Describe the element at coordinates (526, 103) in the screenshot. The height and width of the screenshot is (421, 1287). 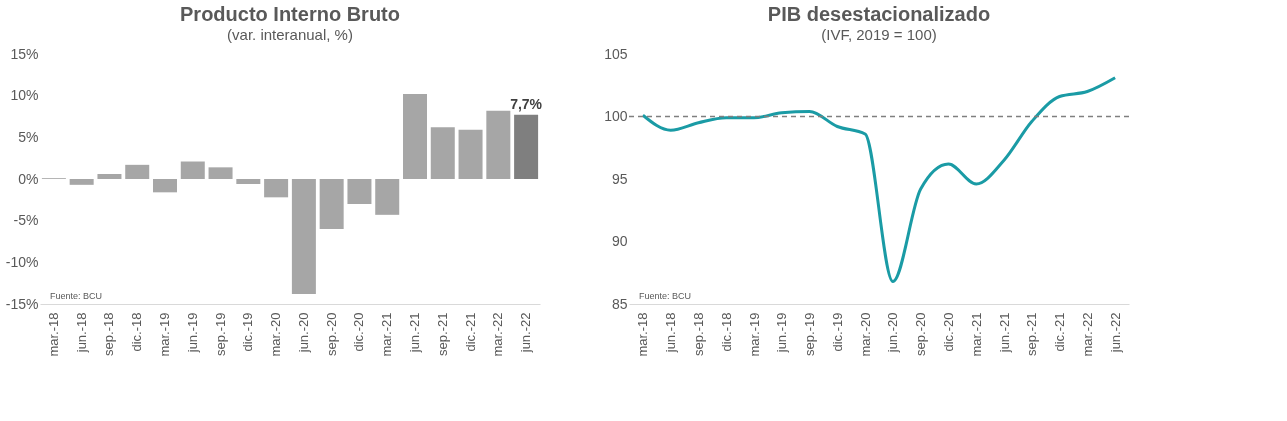
I see `data-label: 7,7%` at that location.